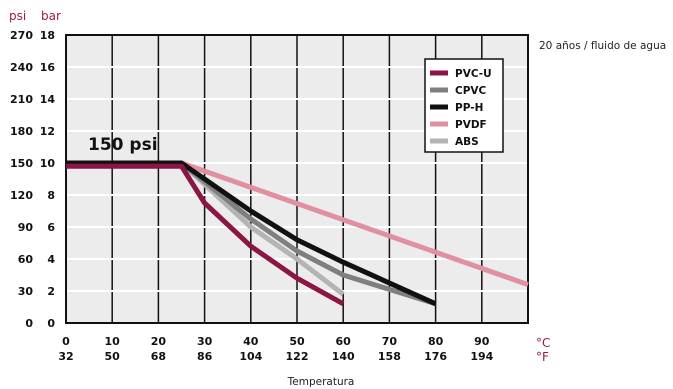 This screenshot has width=673, height=389. I want to click on legend-label-pp-h: PP-H, so click(469, 108).